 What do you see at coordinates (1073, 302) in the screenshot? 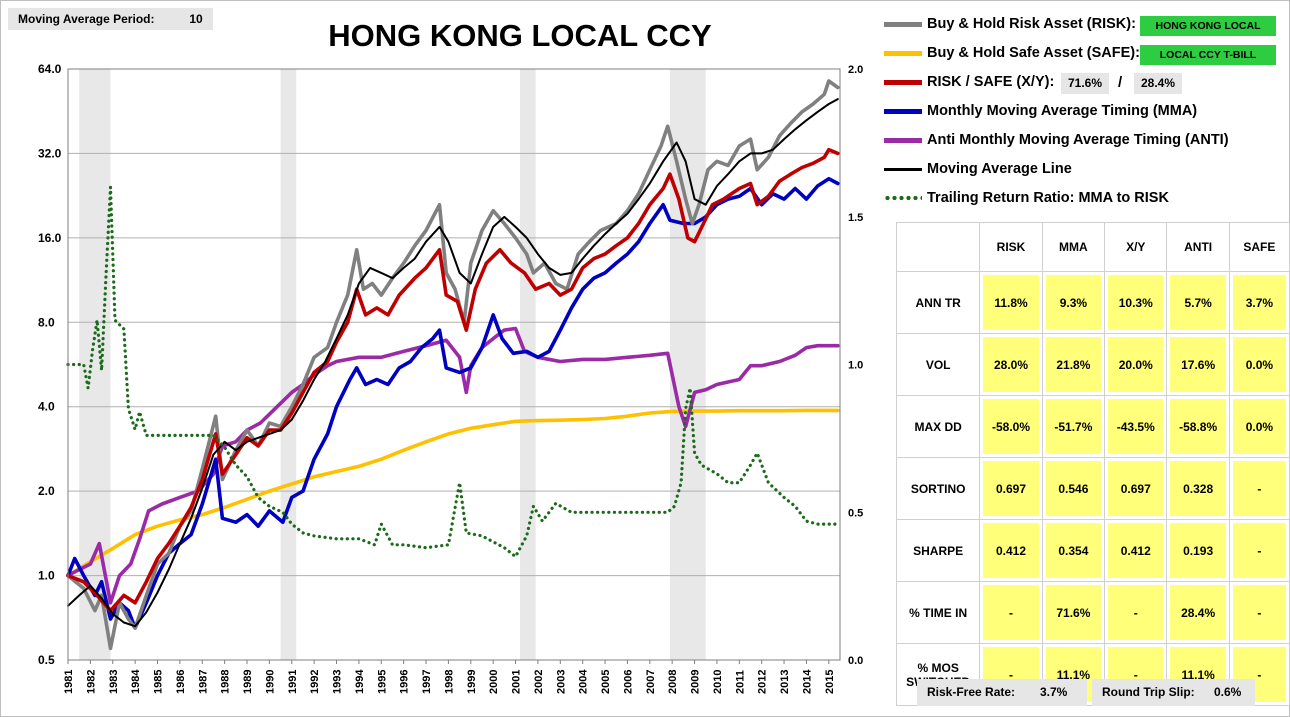
I see `stats-cell: 9.3%` at bounding box center [1073, 302].